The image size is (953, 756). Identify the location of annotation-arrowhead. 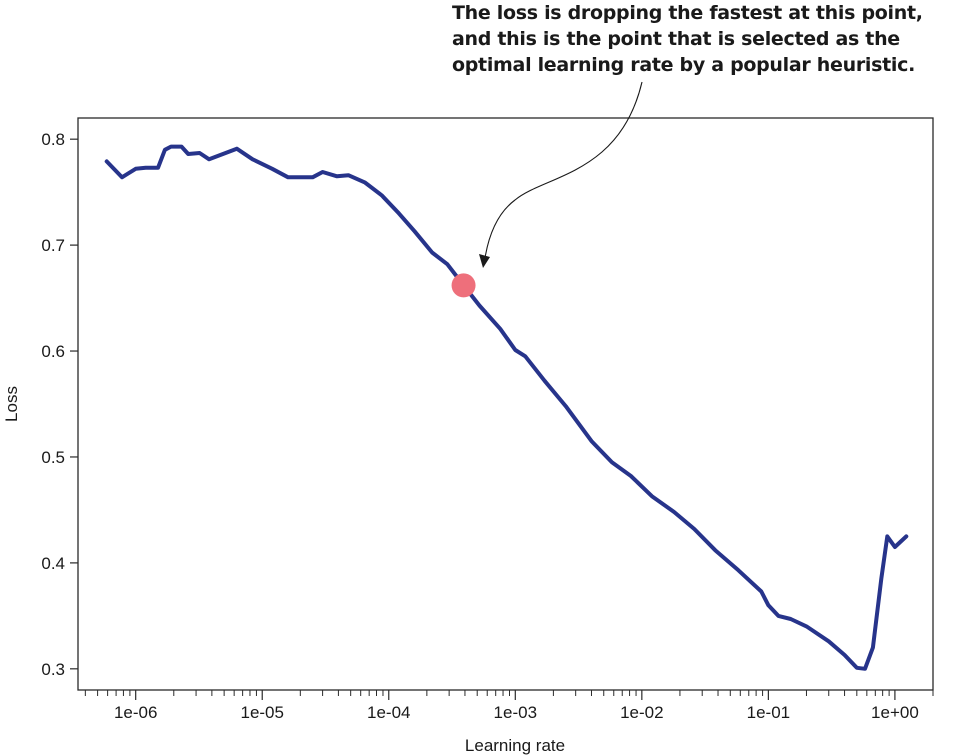
(484, 261).